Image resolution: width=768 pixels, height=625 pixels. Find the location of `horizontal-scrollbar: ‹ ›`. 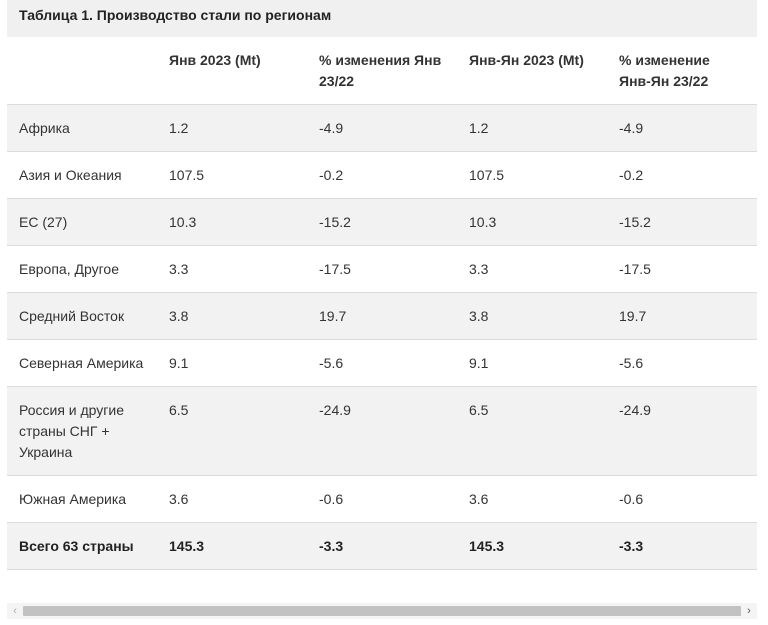

horizontal-scrollbar: ‹ › is located at coordinates (382, 611).